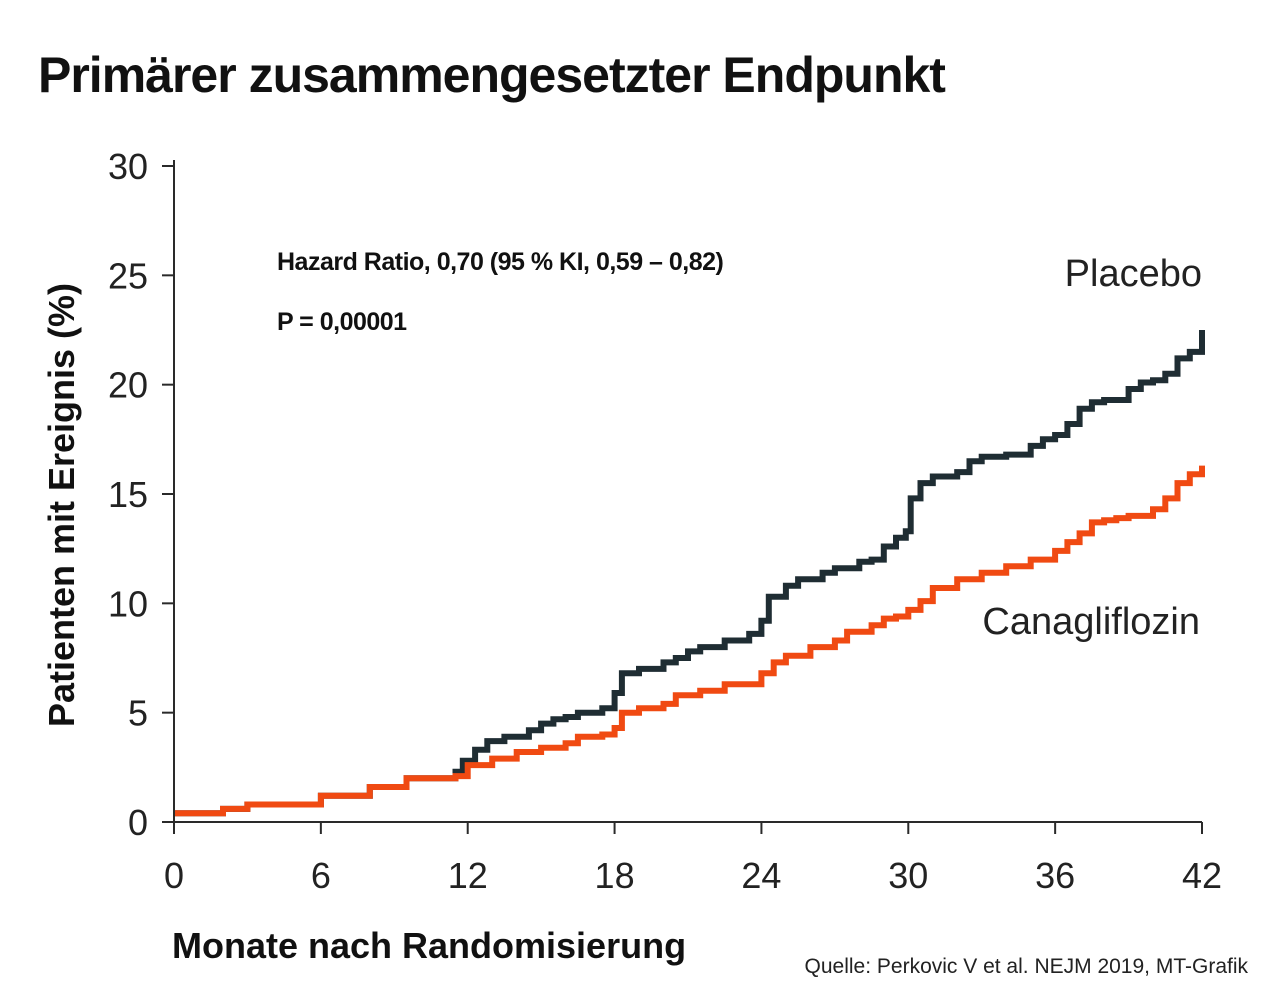 The image size is (1280, 1000). I want to click on y-tick-label: 15, so click(128, 494).